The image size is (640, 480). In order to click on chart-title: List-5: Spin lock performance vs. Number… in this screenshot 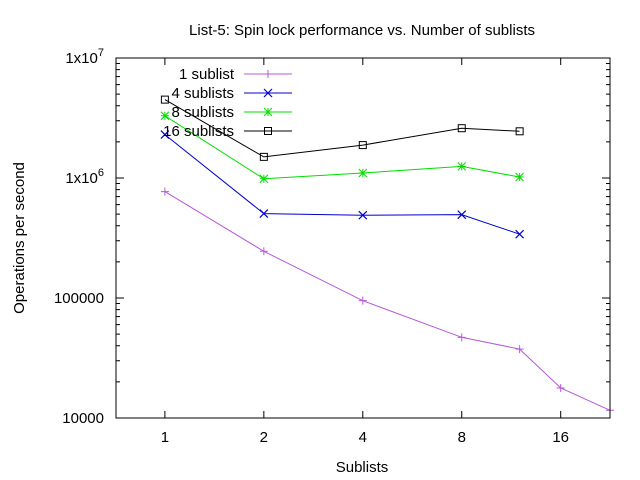, I will do `click(362, 30)`.